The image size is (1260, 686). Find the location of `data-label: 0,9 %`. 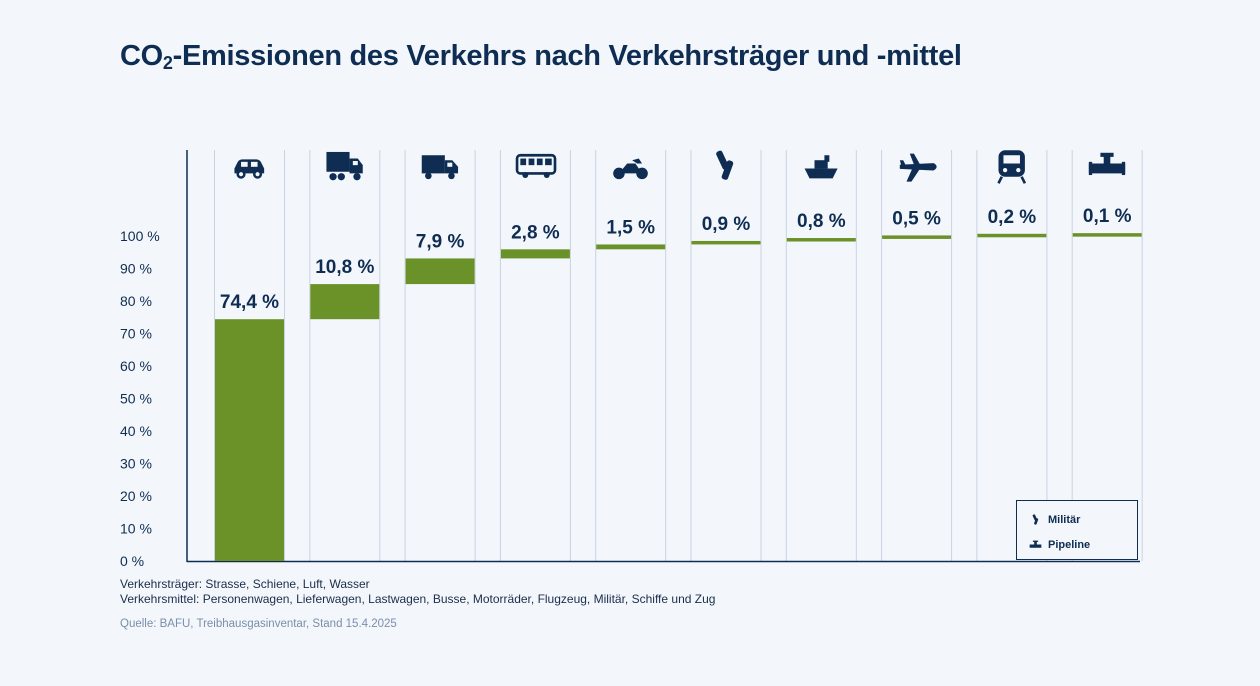

data-label: 0,9 % is located at coordinates (726, 224).